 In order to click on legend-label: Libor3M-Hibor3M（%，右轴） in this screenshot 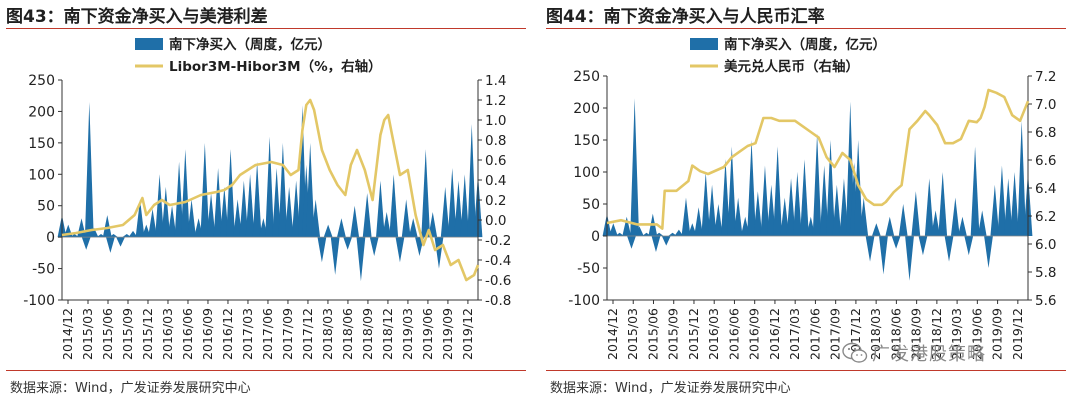, I will do `click(275, 66)`.